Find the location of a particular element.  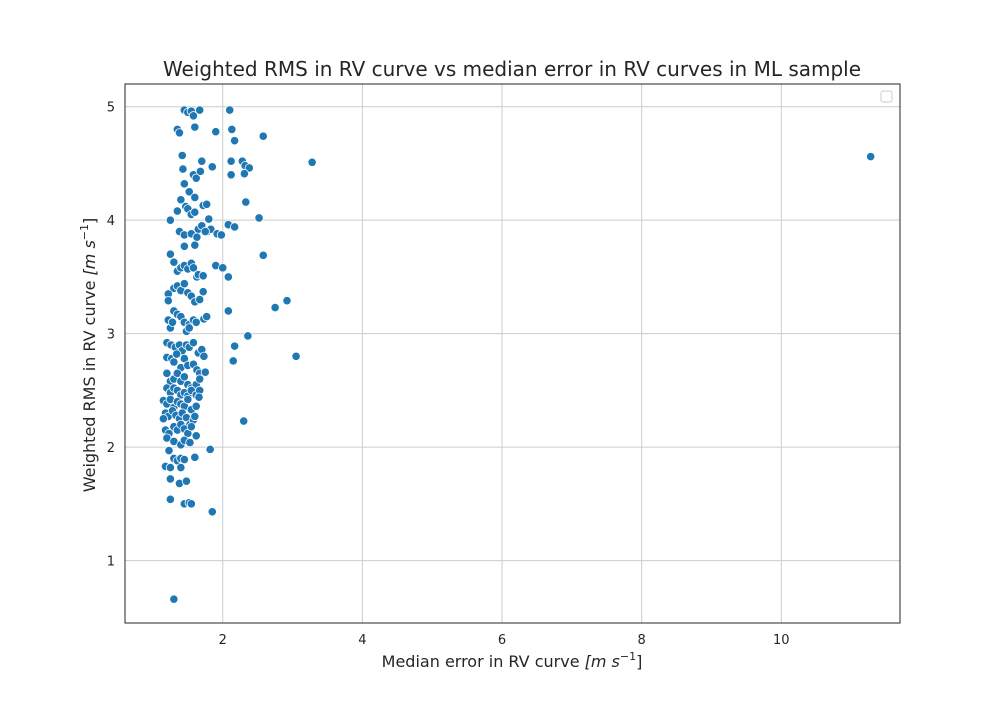

y-axis-label: Weighted RMS in RV curve [m s−1] is located at coordinates (88, 355).